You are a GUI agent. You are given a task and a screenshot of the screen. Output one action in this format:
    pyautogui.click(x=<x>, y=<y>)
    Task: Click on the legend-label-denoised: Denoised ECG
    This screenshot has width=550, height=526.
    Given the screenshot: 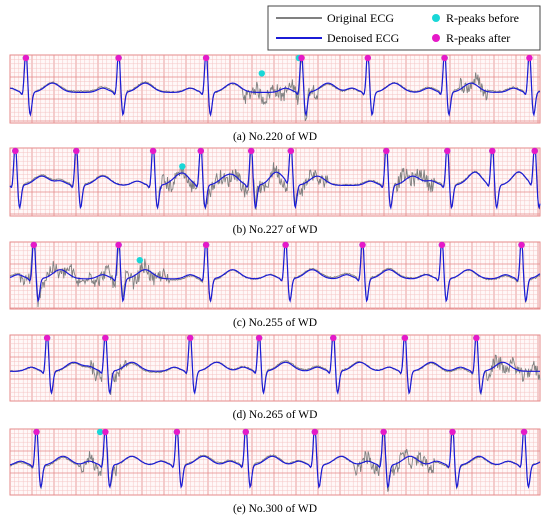 What is the action you would take?
    pyautogui.click(x=363, y=38)
    